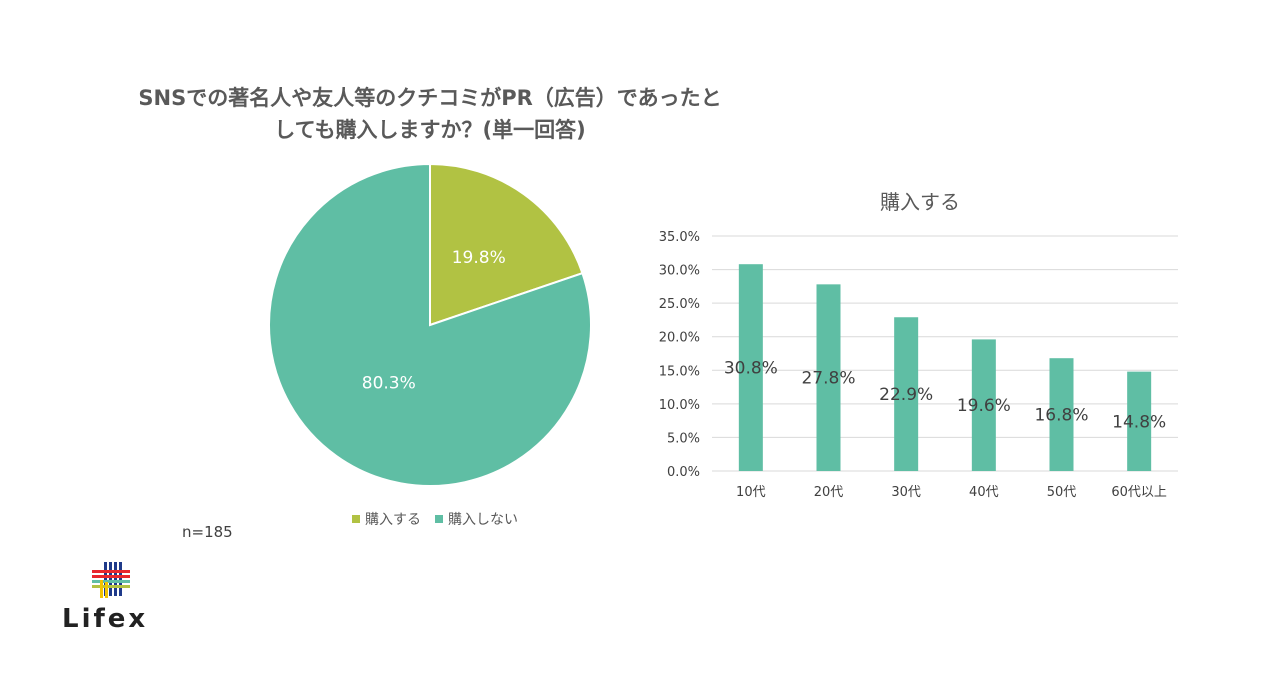 The width and height of the screenshot is (1280, 680). Describe the element at coordinates (430, 130) in the screenshot. I see `pie-title-line-2: しても購入しますか？(単一回答)` at that location.